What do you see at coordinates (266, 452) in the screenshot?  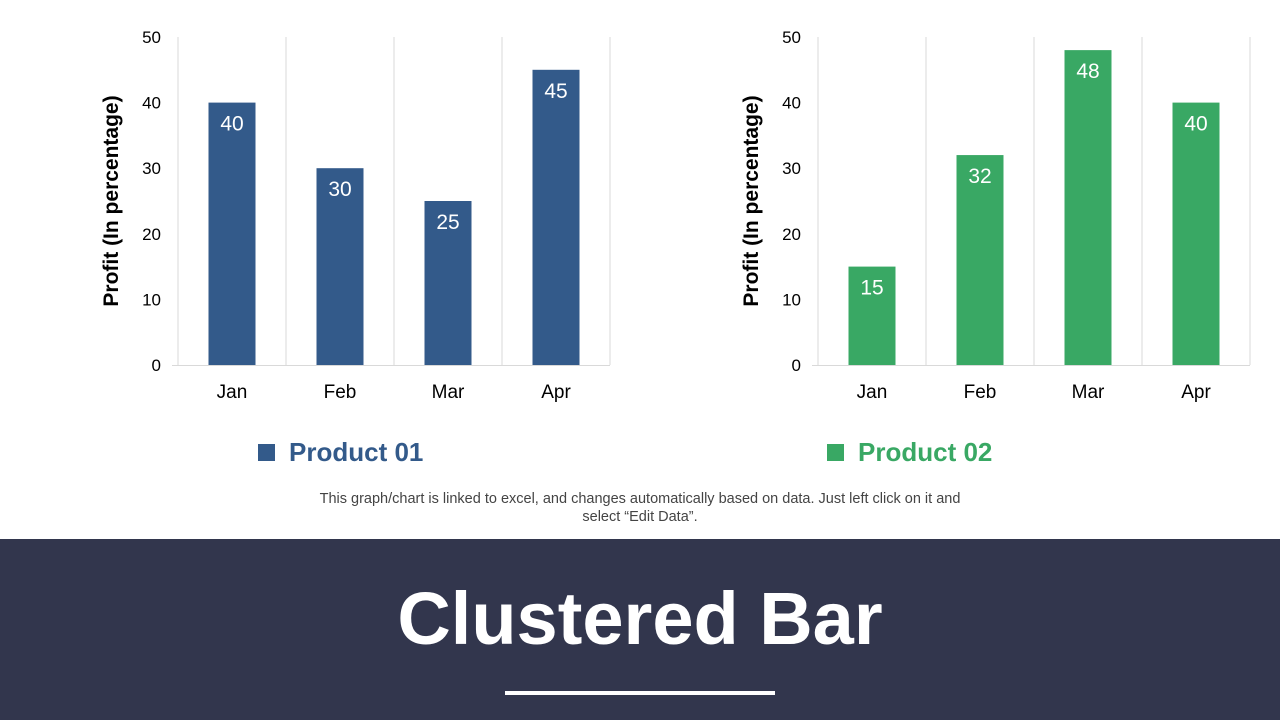 I see `product-01-legend-swatch` at bounding box center [266, 452].